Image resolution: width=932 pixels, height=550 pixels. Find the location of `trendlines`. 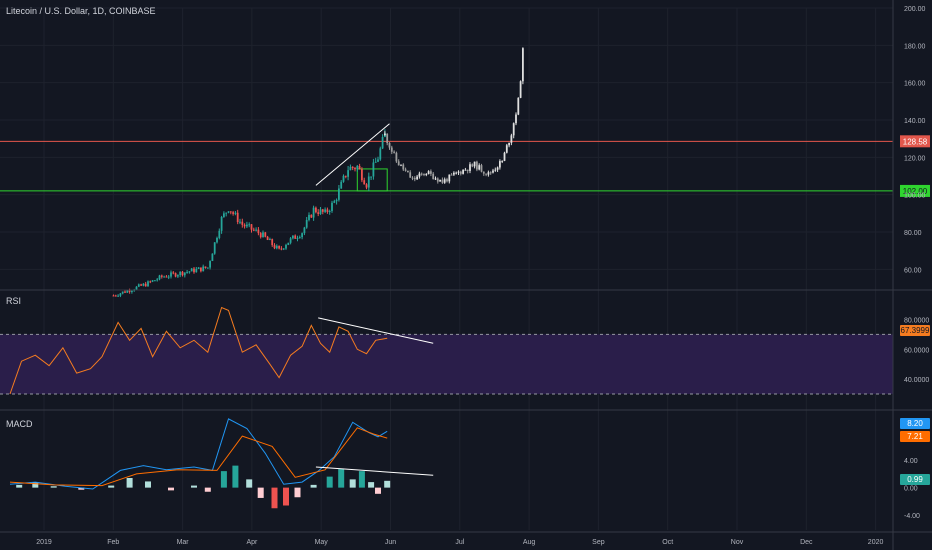

trendlines is located at coordinates (374, 299).